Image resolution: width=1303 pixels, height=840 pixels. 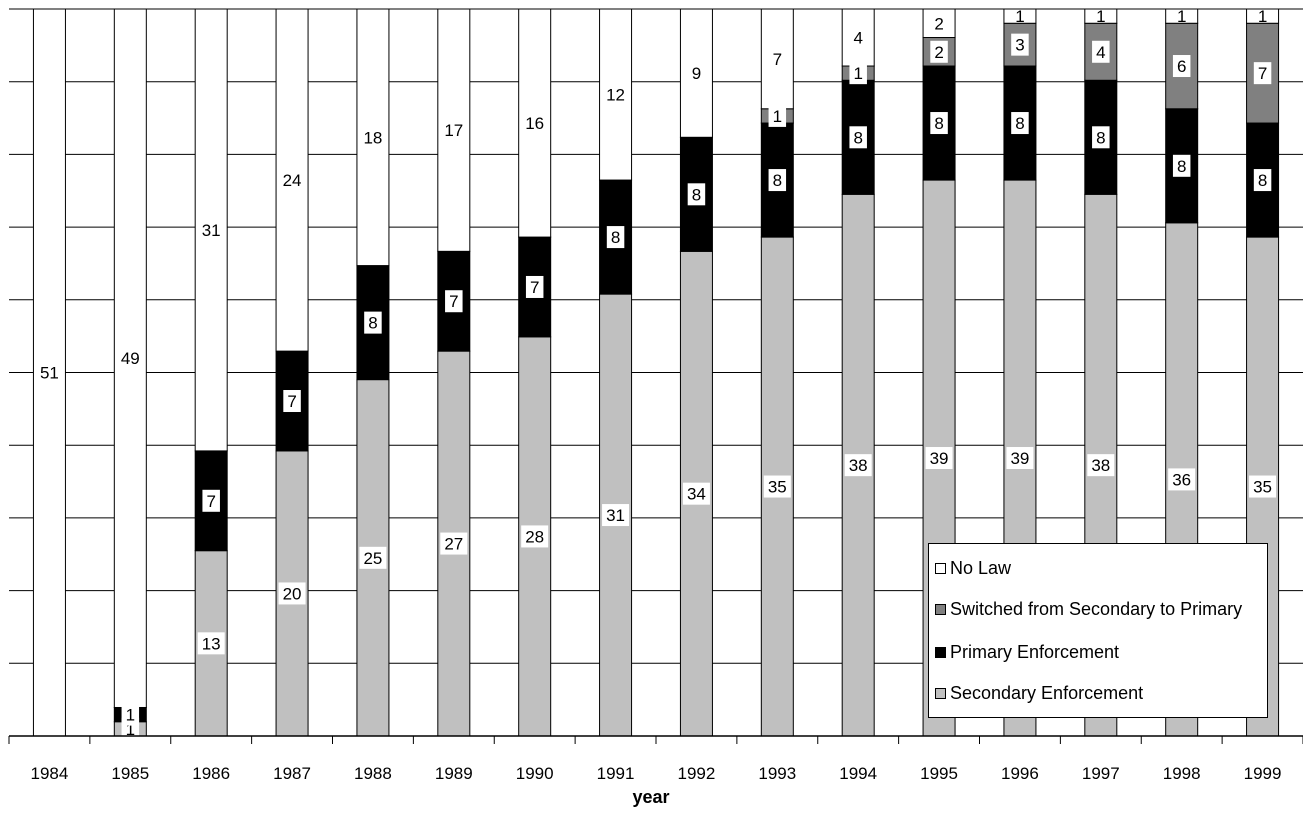 I want to click on x-tick-label: 1992, so click(x=697, y=773).